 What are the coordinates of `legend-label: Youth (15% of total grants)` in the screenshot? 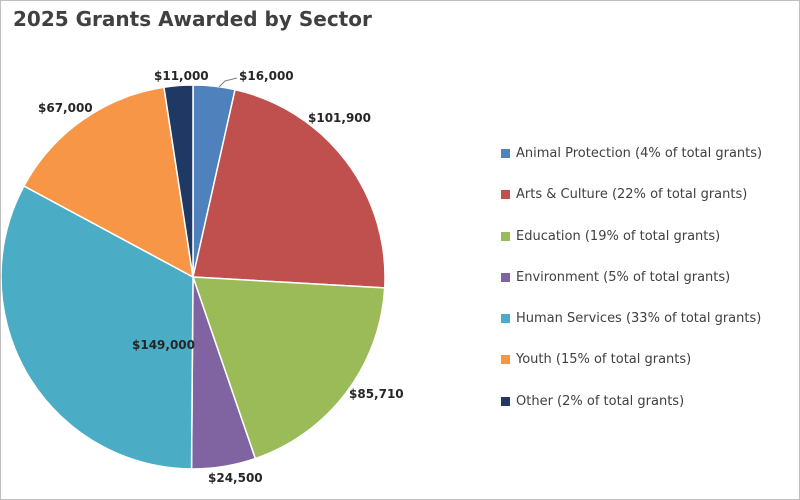 It's located at (604, 360).